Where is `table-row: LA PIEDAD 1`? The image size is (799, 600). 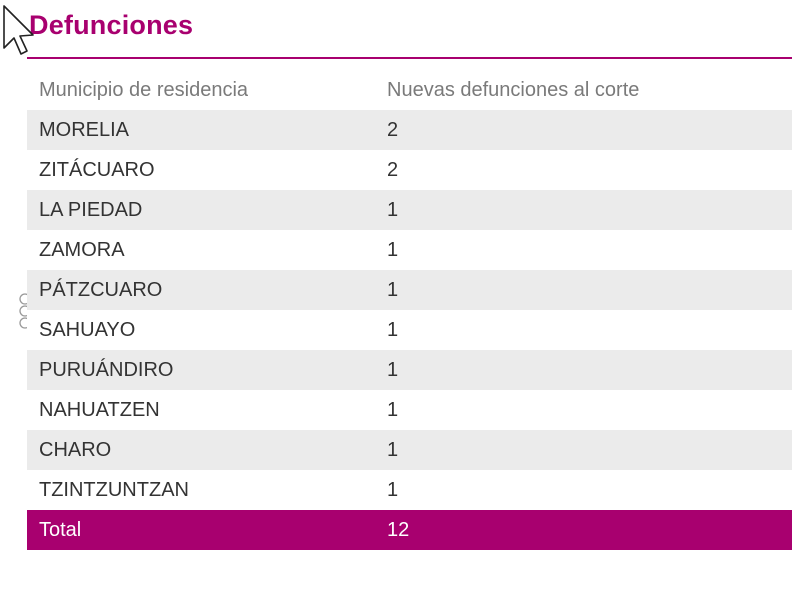 table-row: LA PIEDAD 1 is located at coordinates (409, 210).